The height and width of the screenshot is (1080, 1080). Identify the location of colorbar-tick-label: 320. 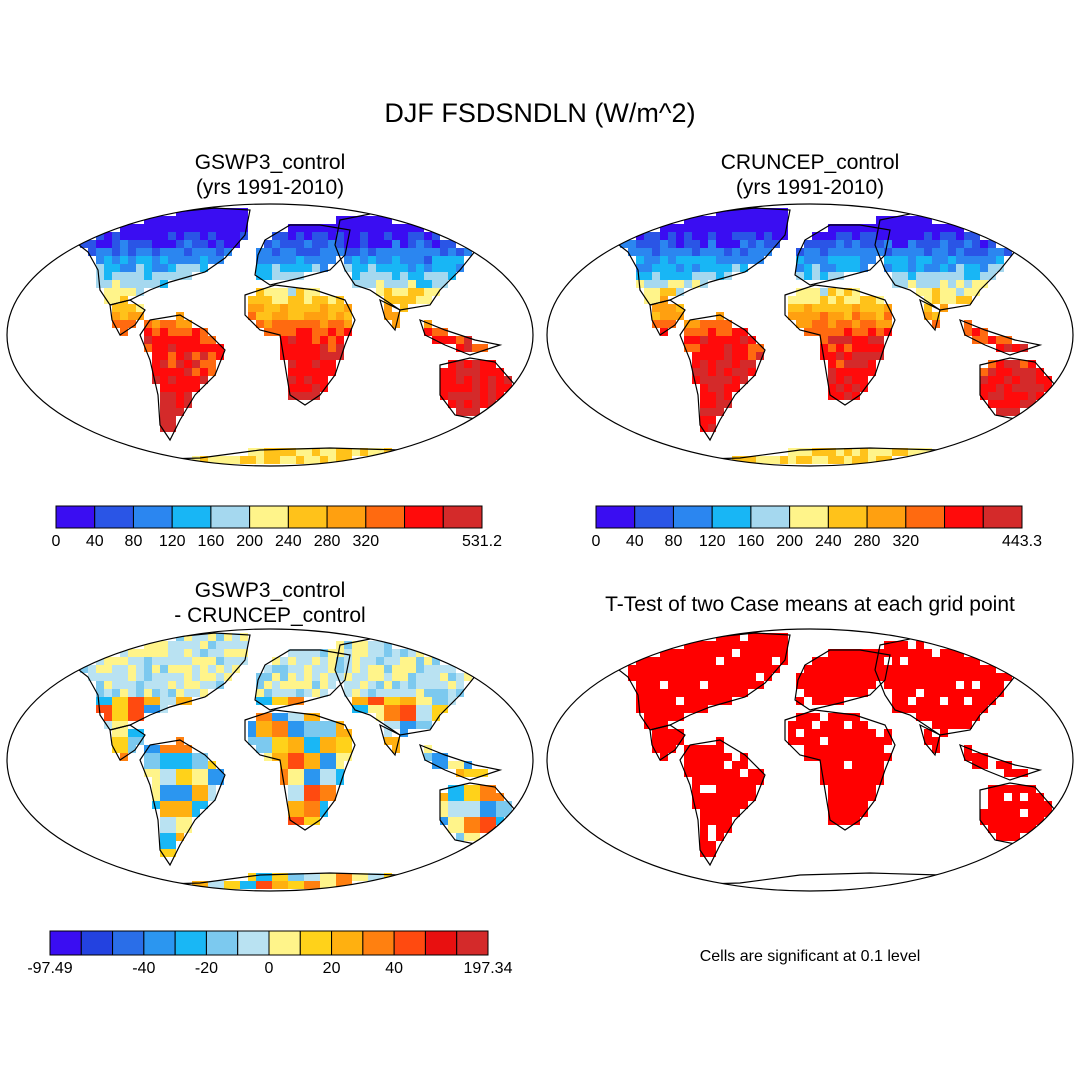
(365, 541).